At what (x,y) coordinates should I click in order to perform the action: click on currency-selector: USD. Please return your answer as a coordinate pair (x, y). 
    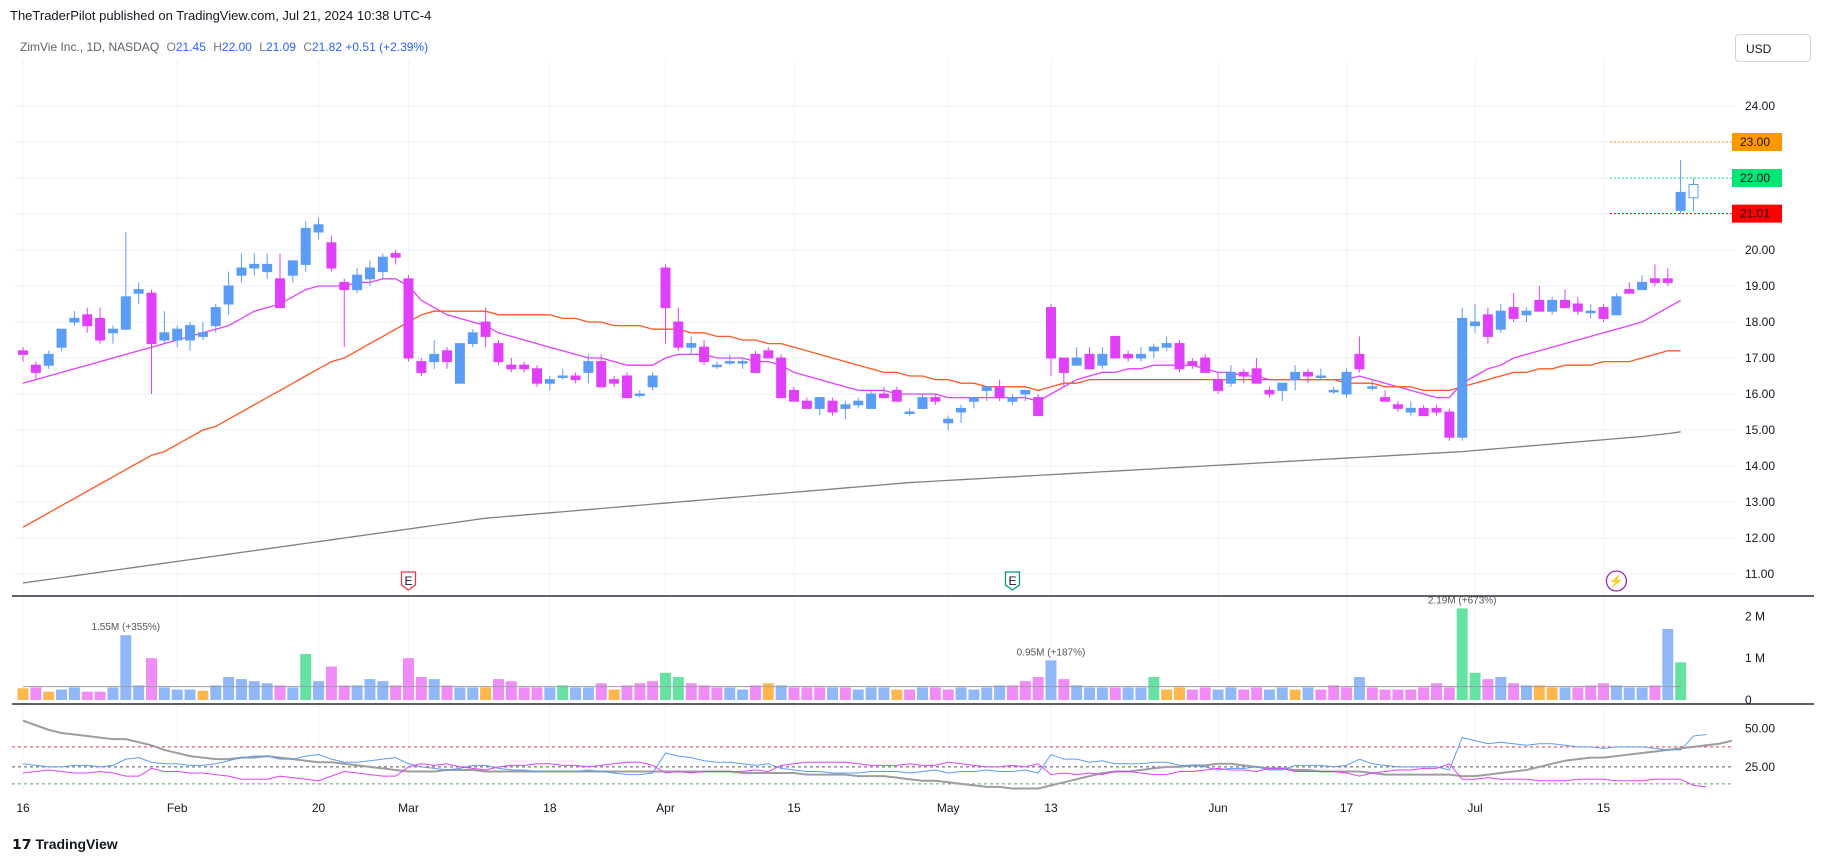
    Looking at the image, I should click on (1773, 48).